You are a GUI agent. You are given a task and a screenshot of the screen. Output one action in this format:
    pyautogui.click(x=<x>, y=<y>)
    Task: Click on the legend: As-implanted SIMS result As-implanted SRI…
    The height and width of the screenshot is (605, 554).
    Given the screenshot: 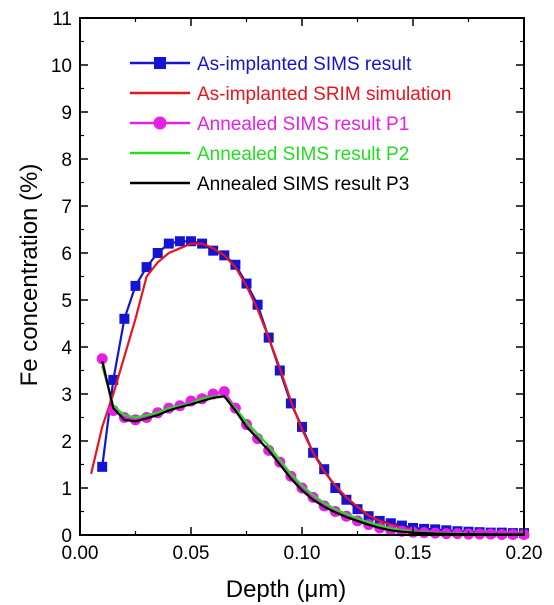 What is the action you would take?
    pyautogui.click(x=290, y=124)
    